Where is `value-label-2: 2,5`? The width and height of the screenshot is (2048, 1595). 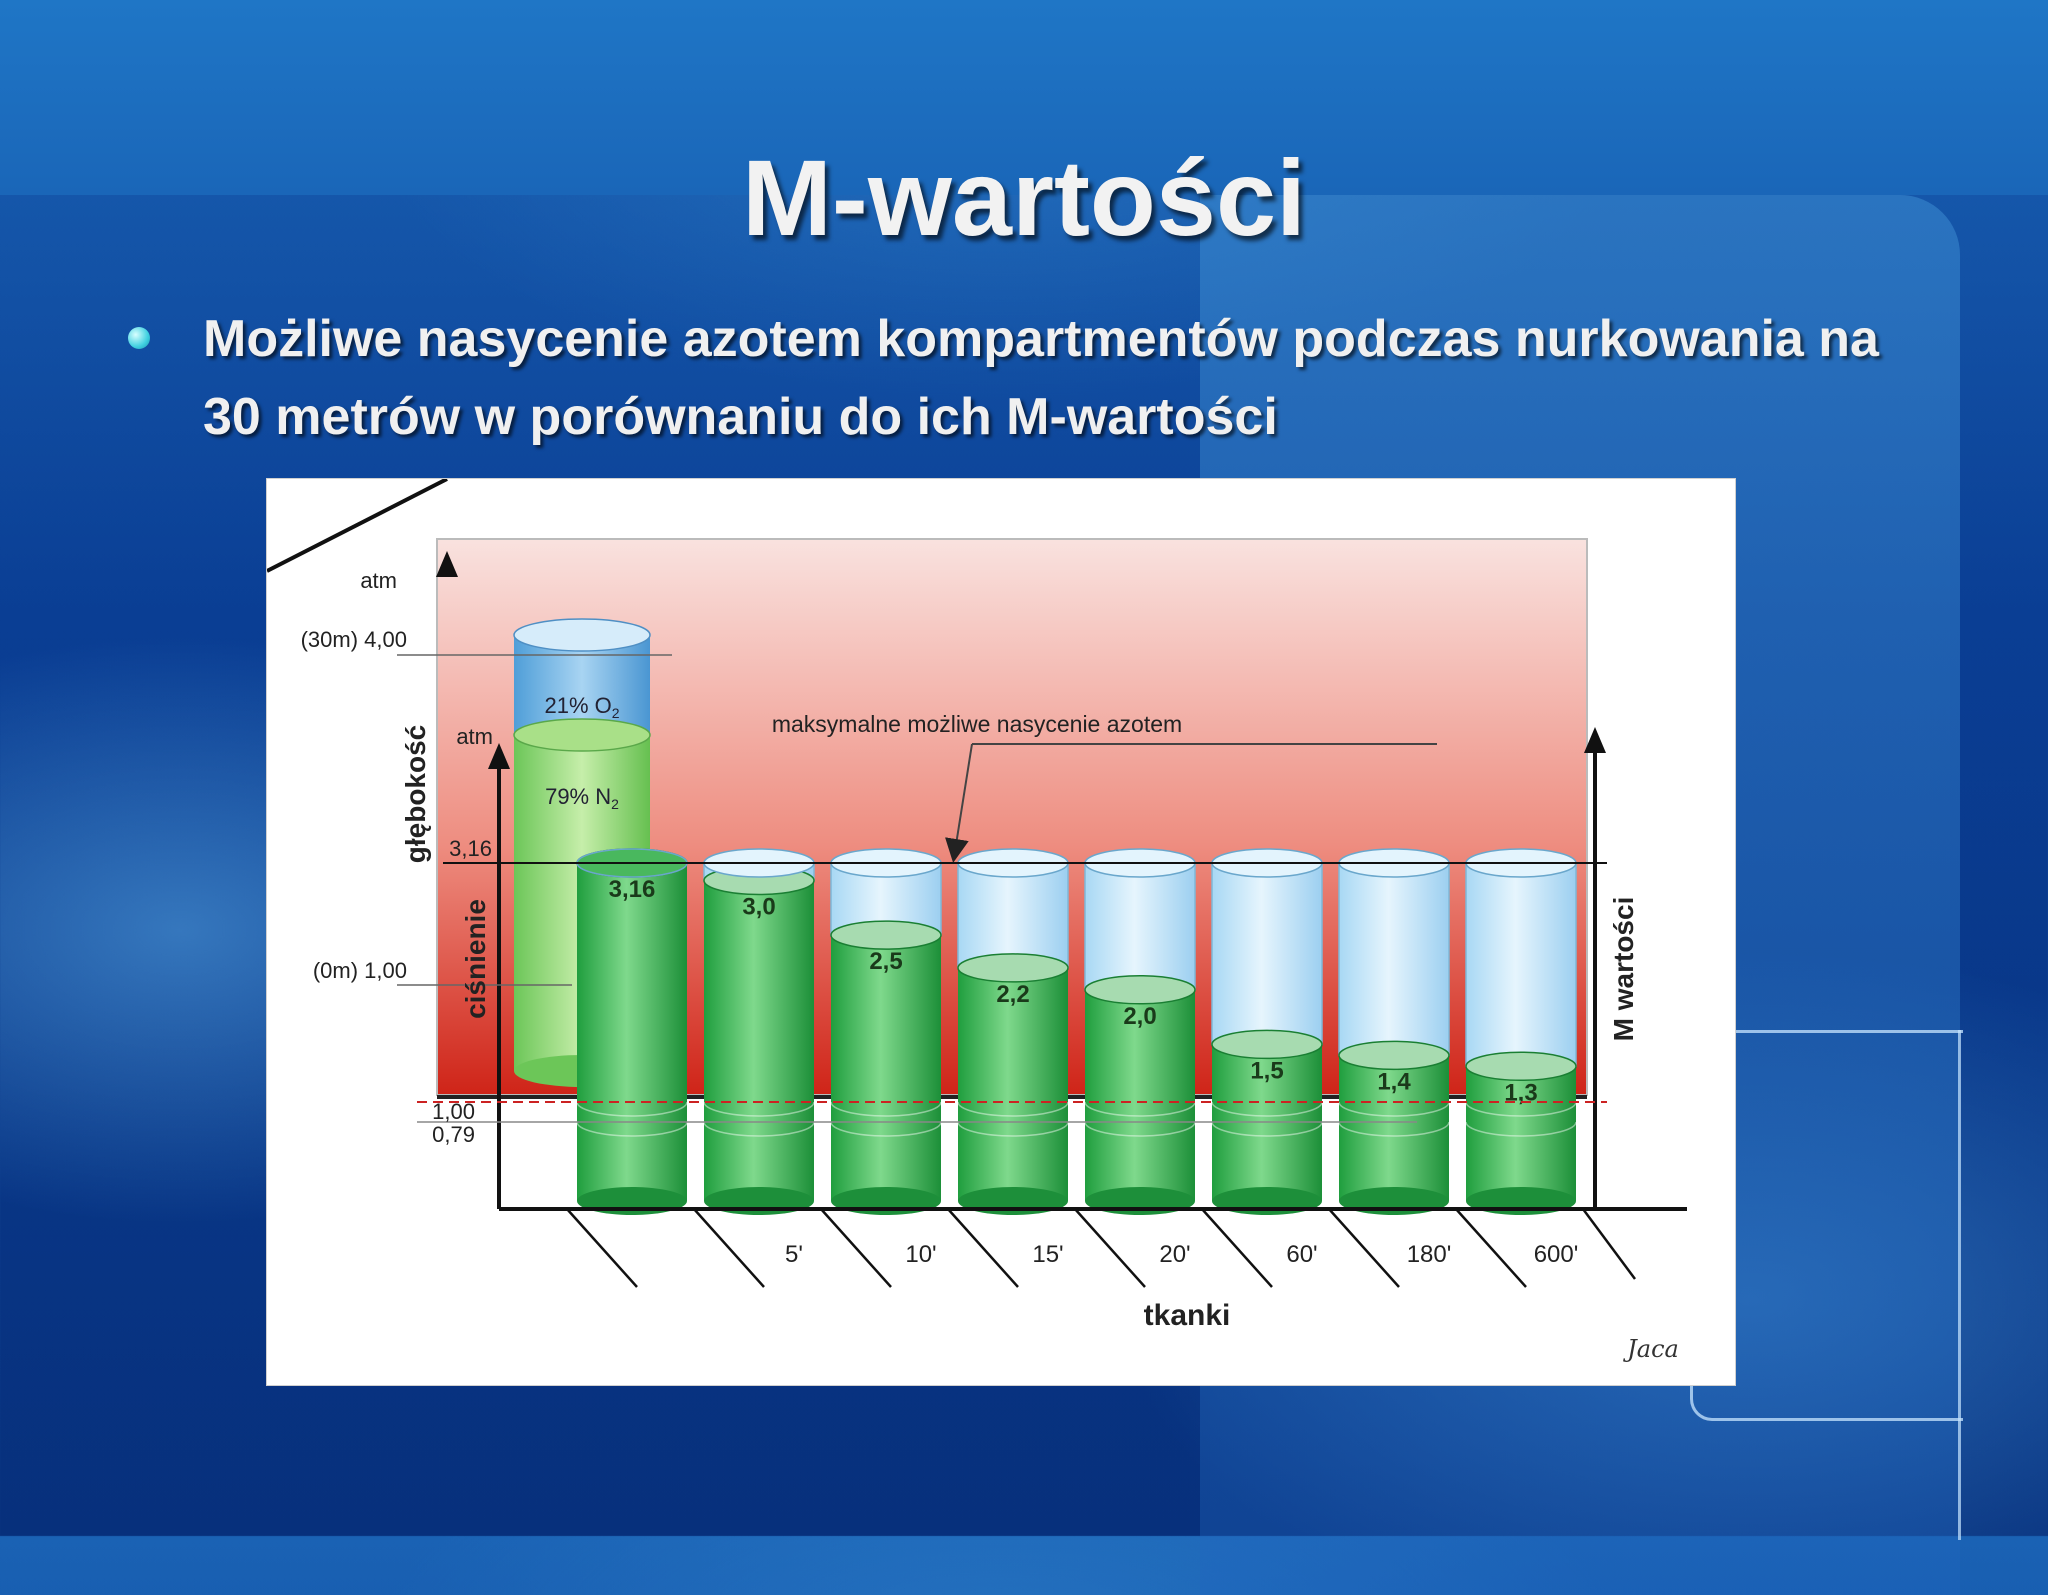 value-label-2: 2,5 is located at coordinates (885, 961).